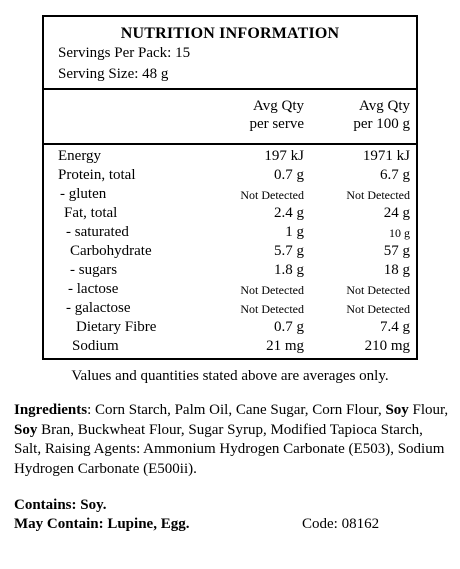  What do you see at coordinates (341, 524) in the screenshot?
I see `product-code: Code: 08162` at bounding box center [341, 524].